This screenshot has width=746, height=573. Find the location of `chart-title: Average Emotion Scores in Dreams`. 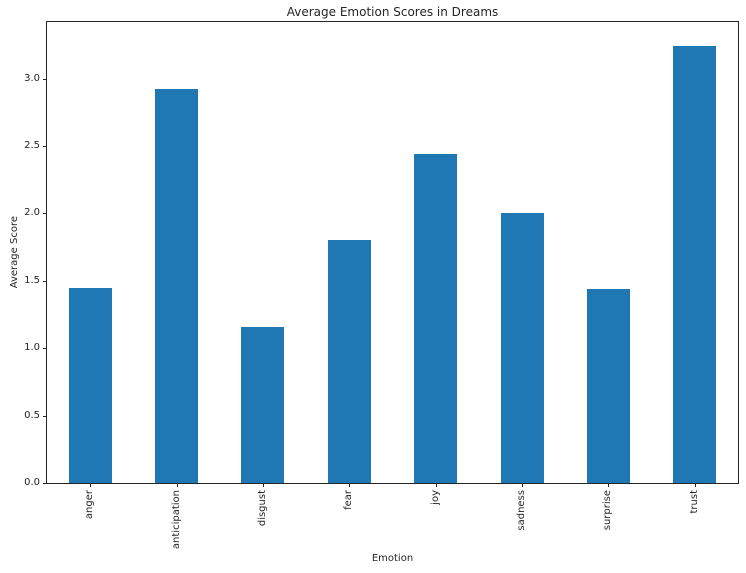

chart-title: Average Emotion Scores in Dreams is located at coordinates (392, 12).